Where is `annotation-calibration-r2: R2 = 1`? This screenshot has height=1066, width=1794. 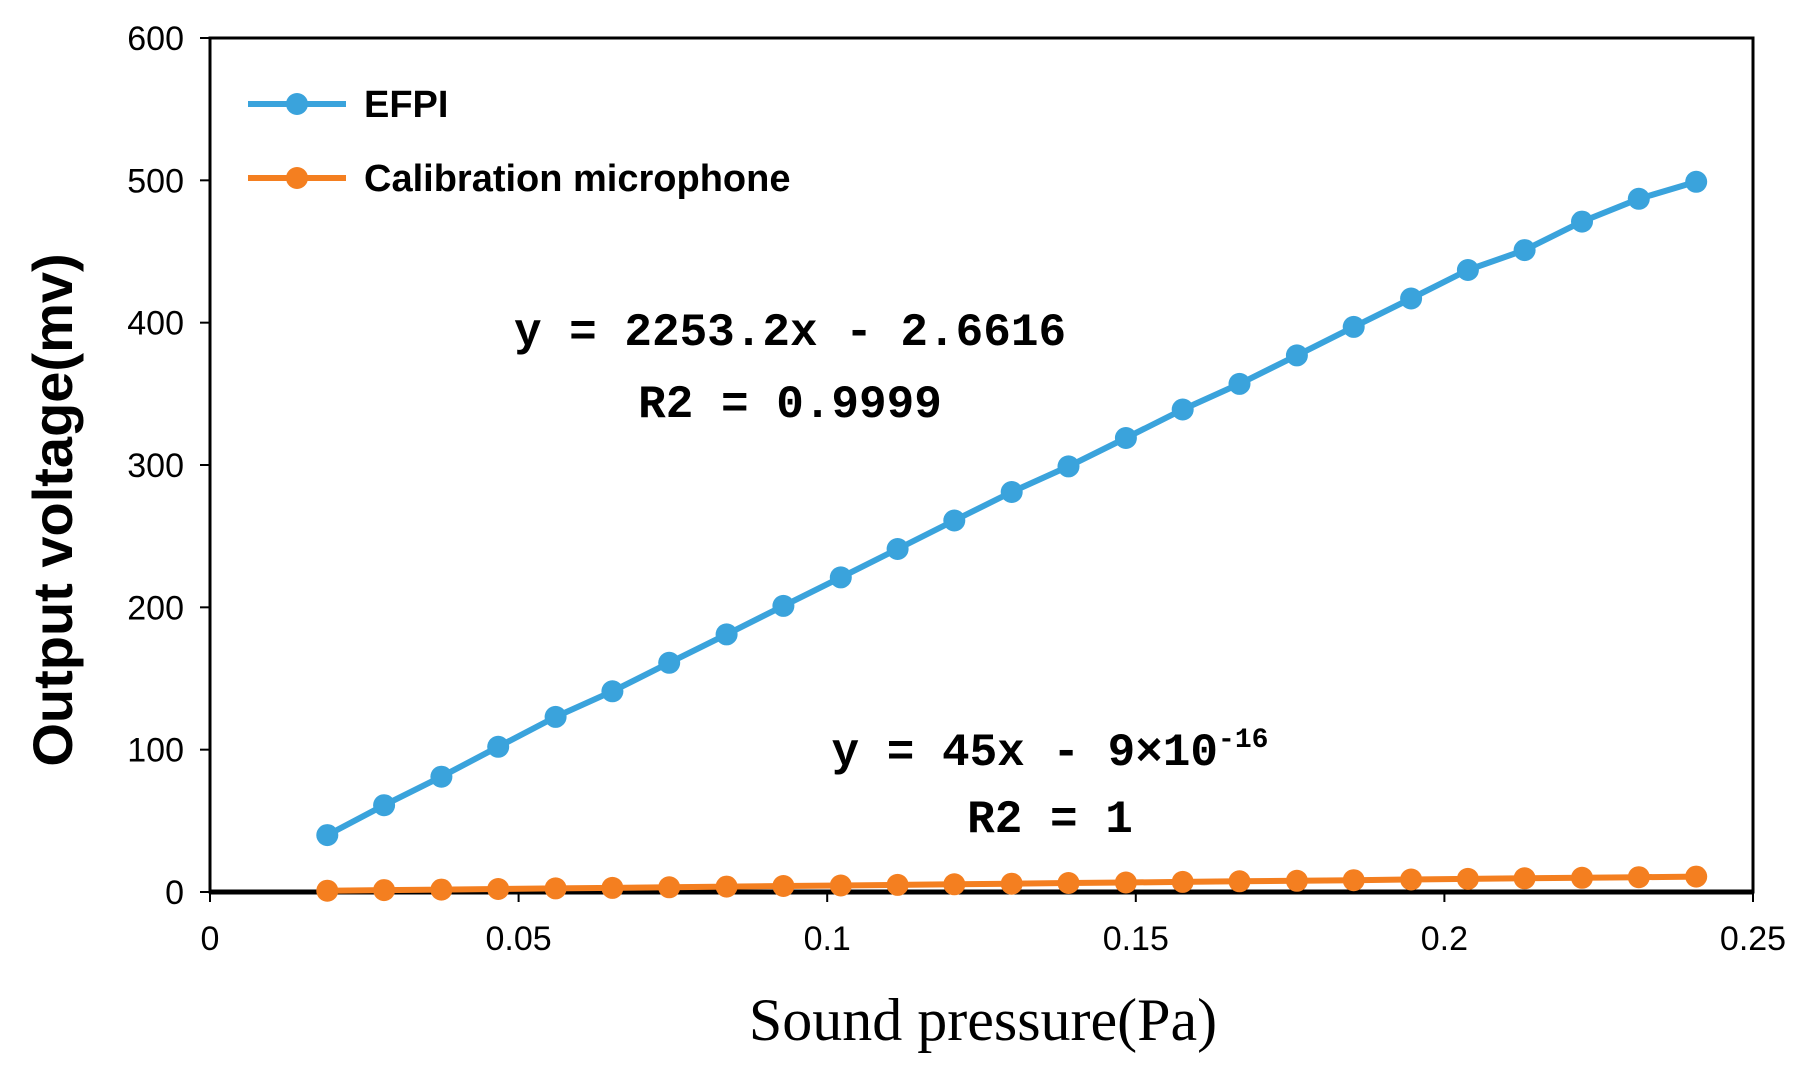
annotation-calibration-r2: R2 = 1 is located at coordinates (1050, 820).